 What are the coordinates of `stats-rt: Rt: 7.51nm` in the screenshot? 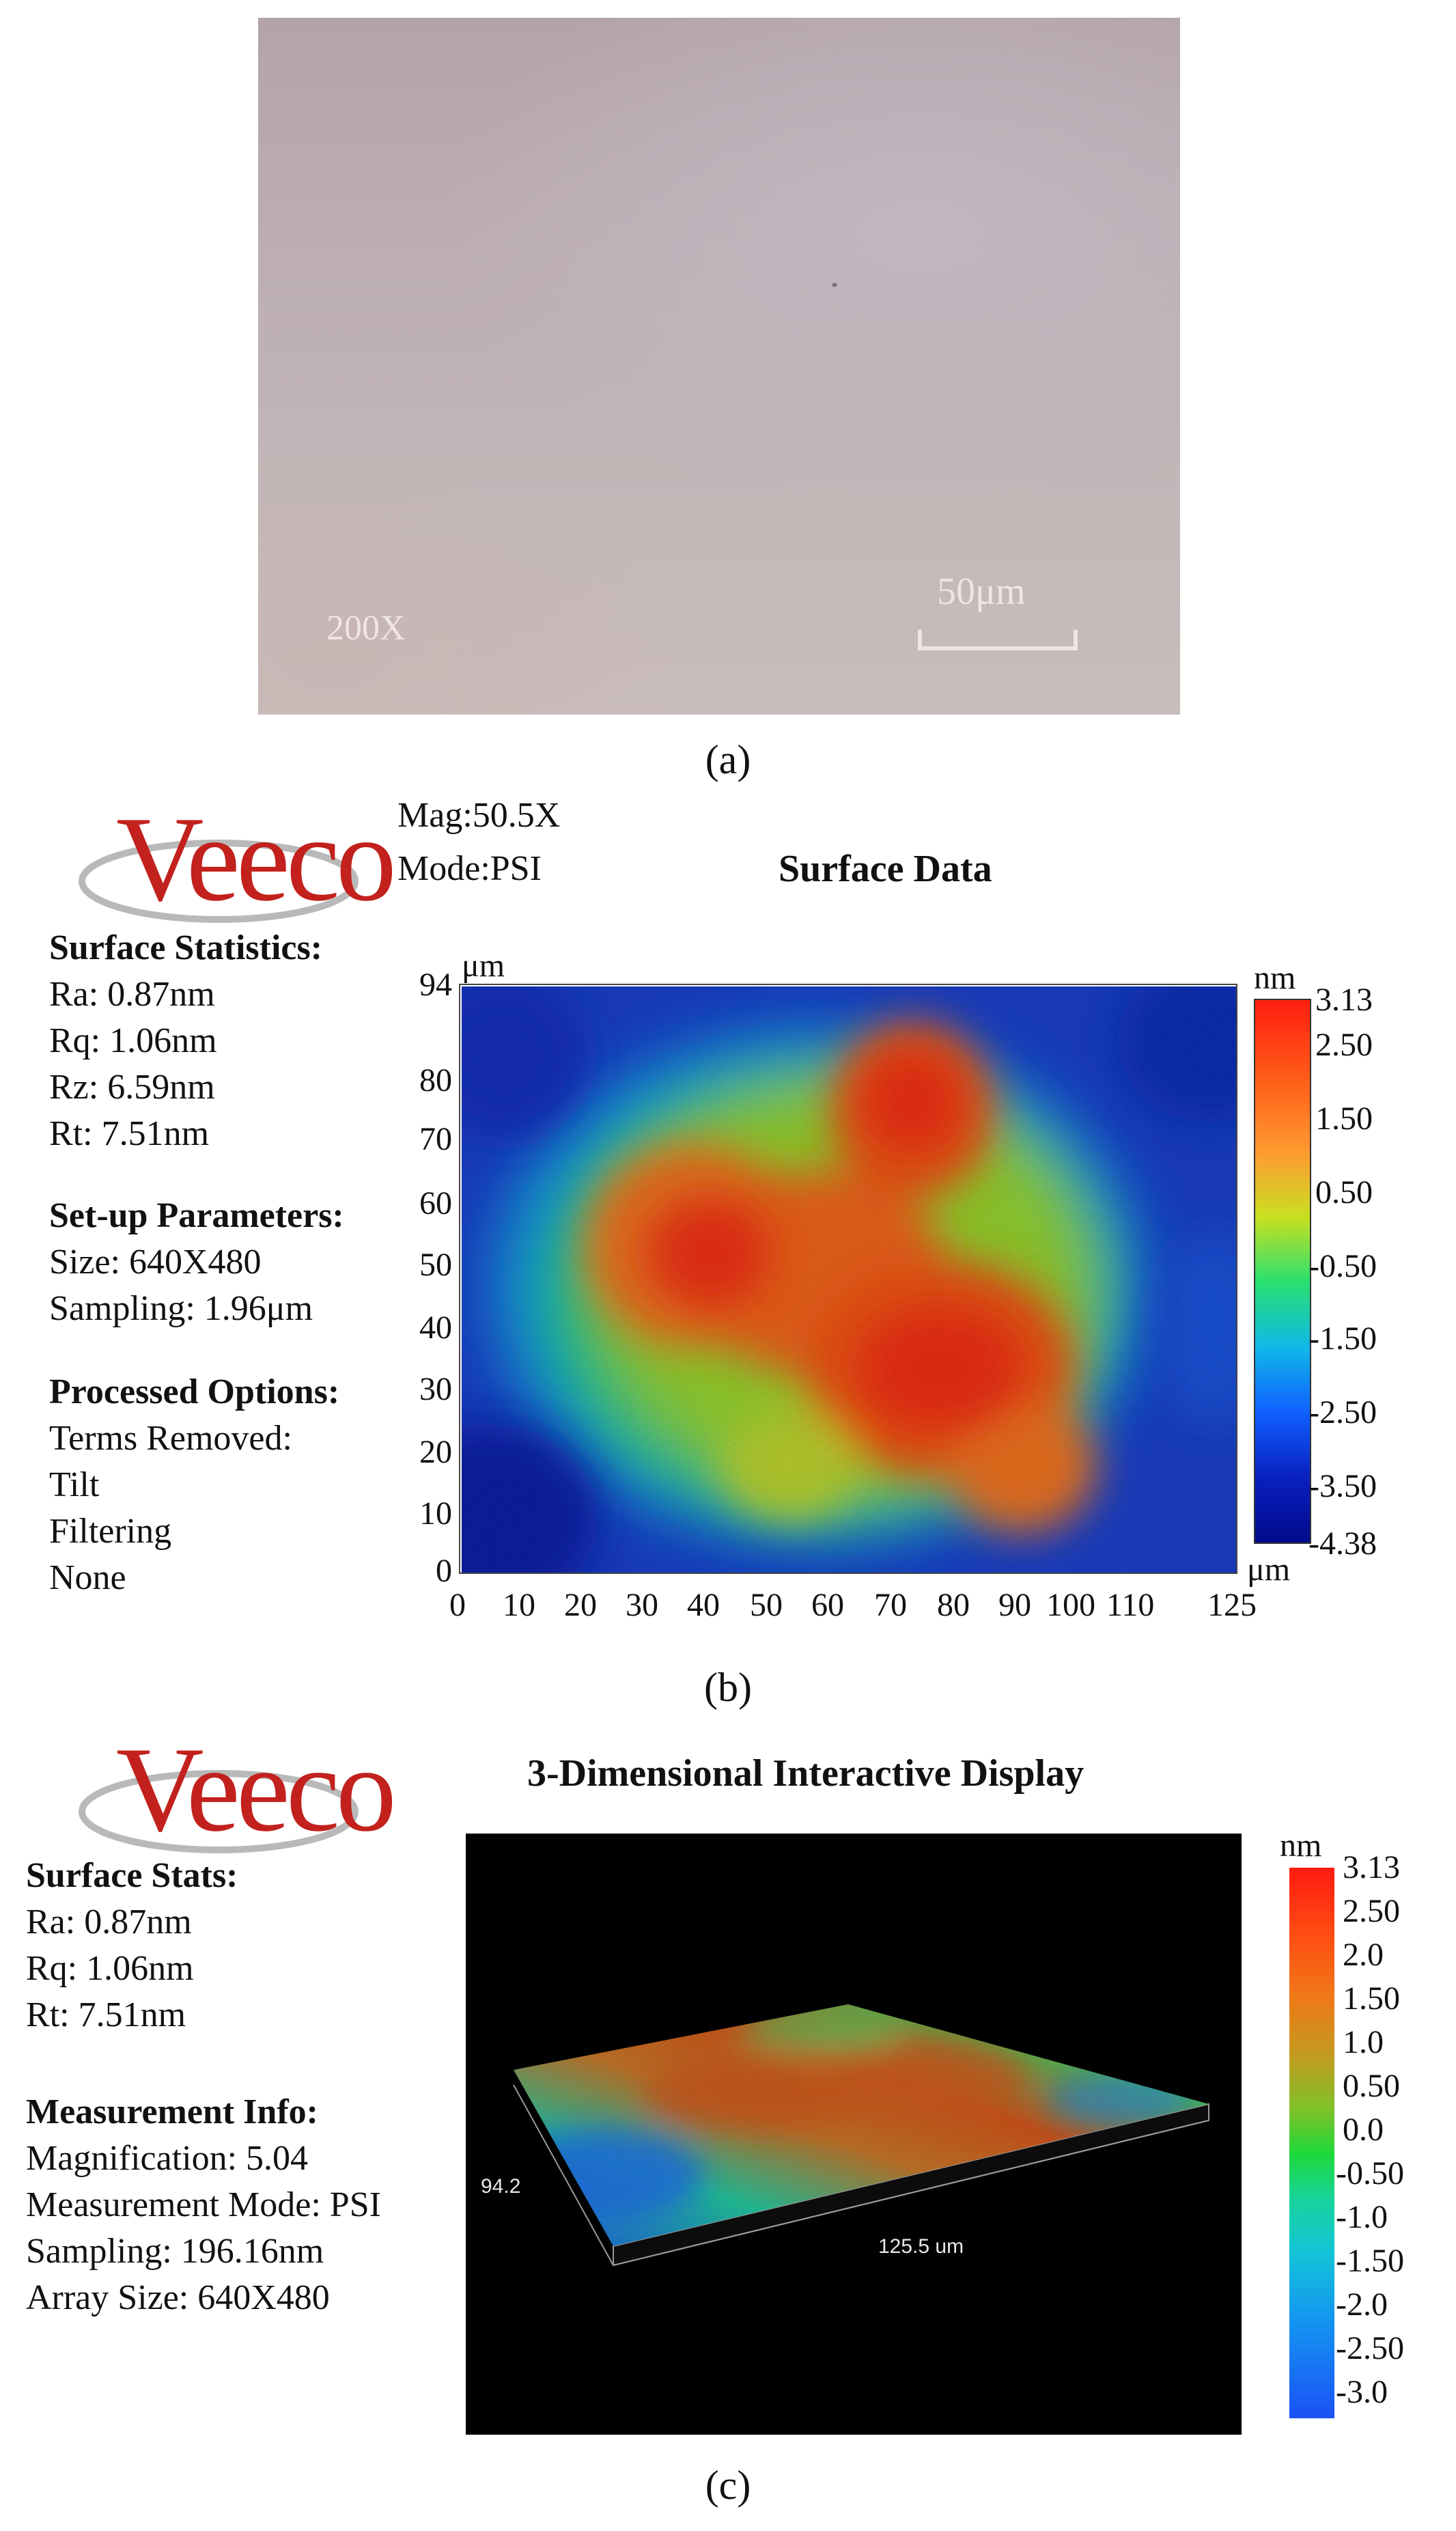 It's located at (106, 2014).